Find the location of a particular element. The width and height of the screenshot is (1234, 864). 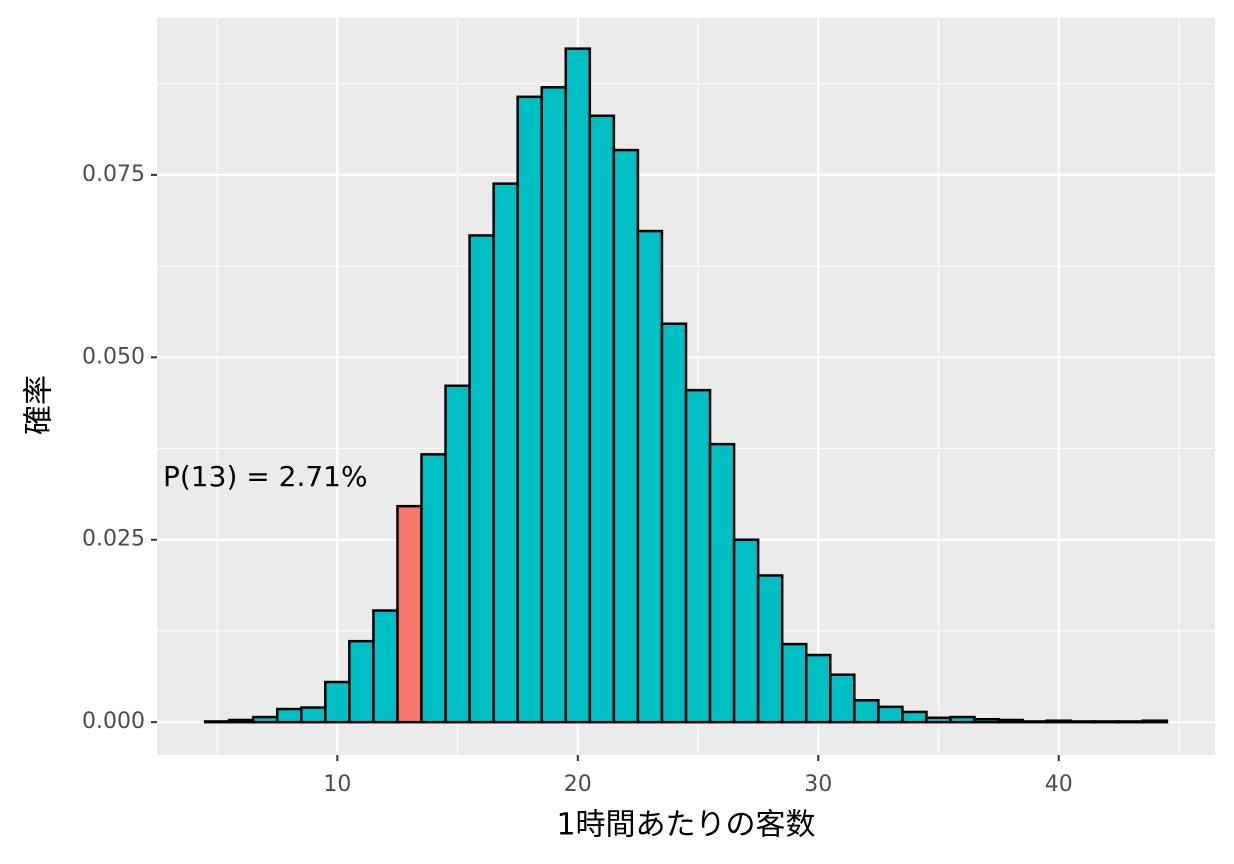

x-tick-label: 40 is located at coordinates (1059, 784).